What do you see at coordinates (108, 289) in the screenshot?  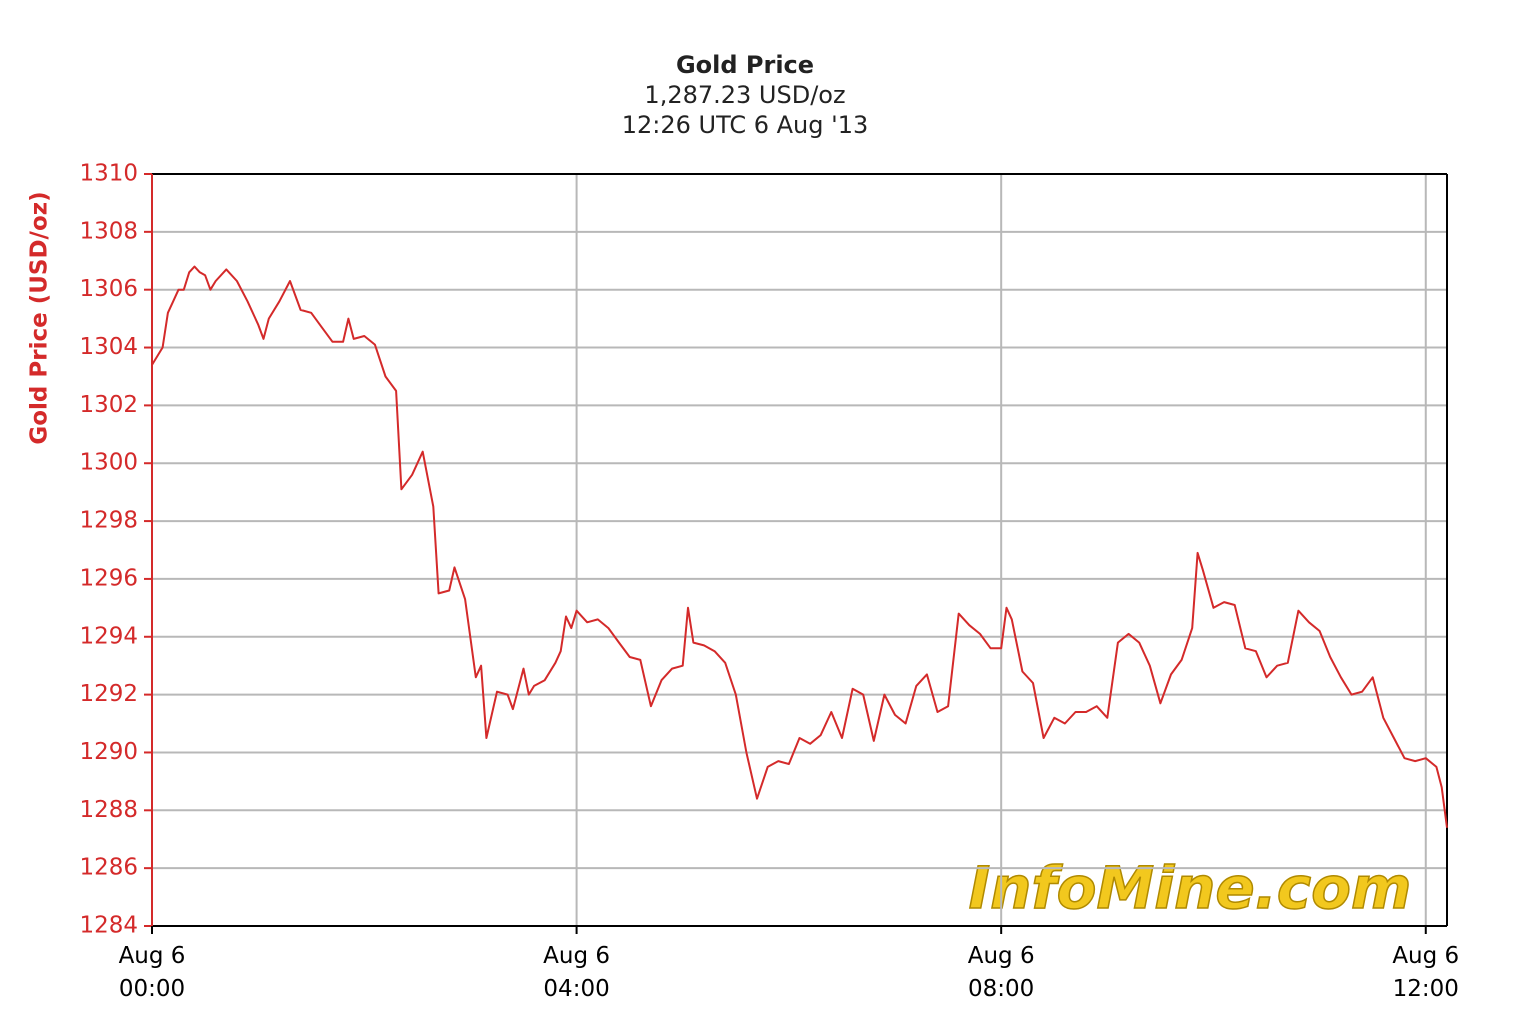 I see `y-tick-label: 1306` at bounding box center [108, 289].